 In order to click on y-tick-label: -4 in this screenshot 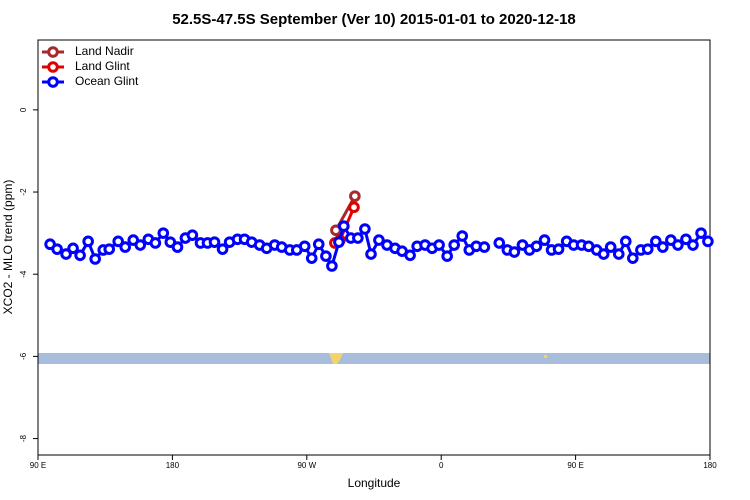, I will do `click(23, 274)`.